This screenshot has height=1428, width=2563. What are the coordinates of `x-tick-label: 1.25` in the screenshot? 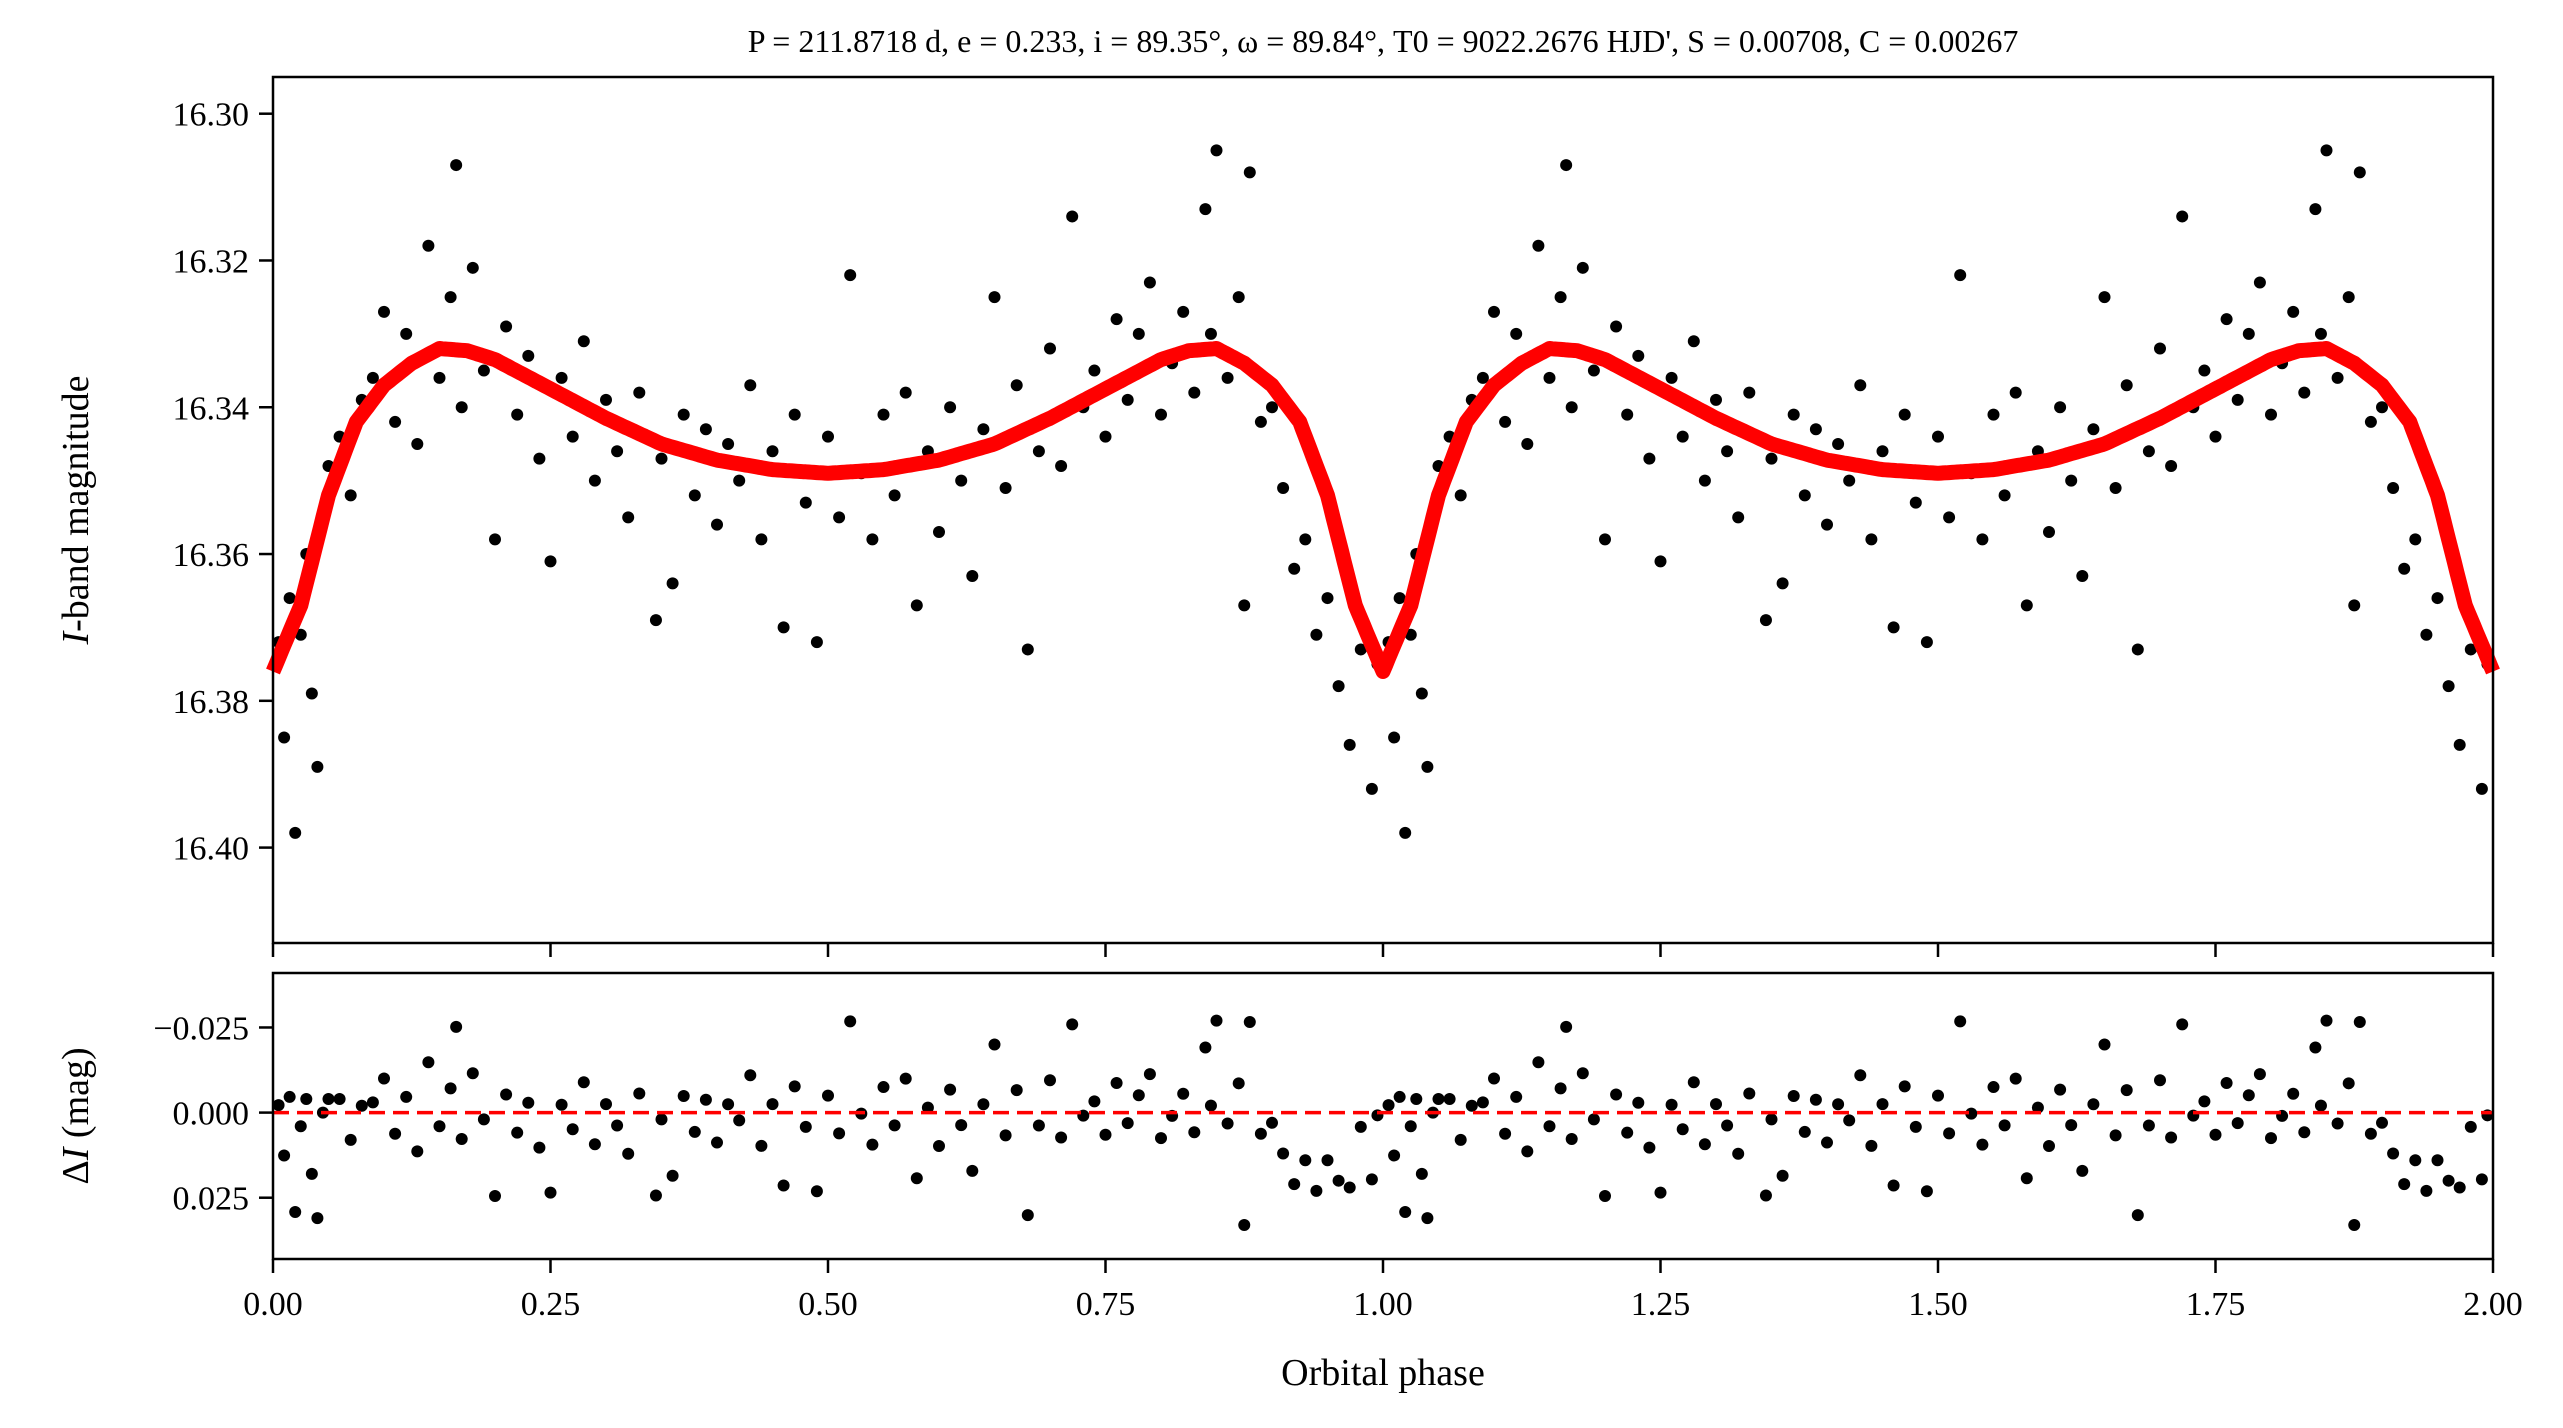 It's located at (1661, 1304).